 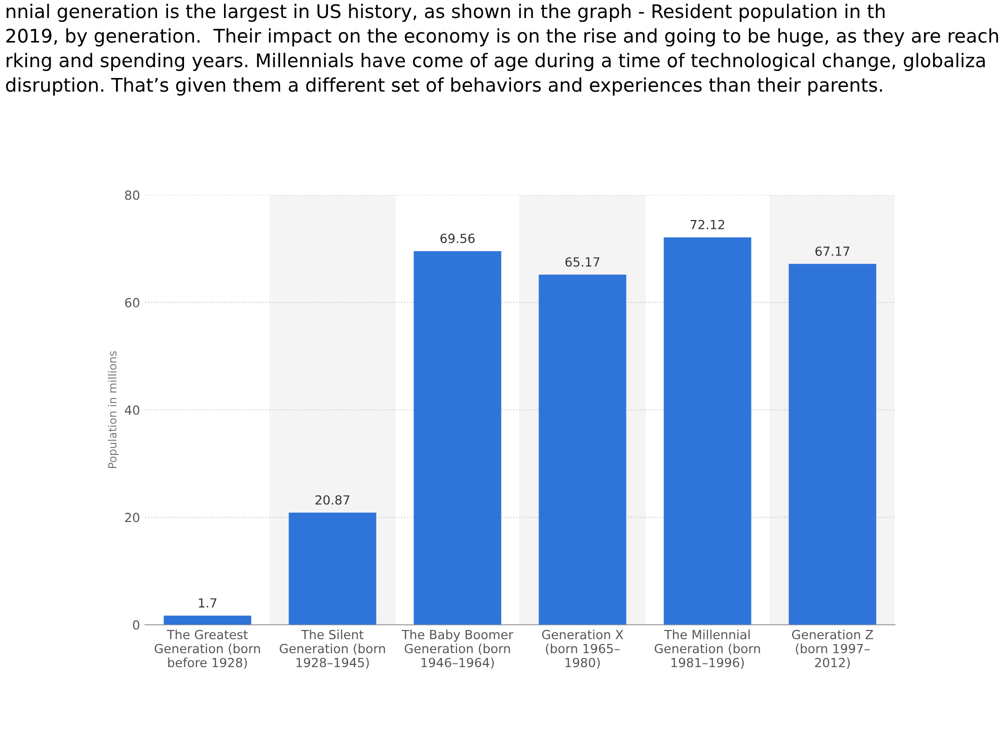 I want to click on x-tick-label: Generation Z (born 1997– 2012), so click(x=833, y=649).